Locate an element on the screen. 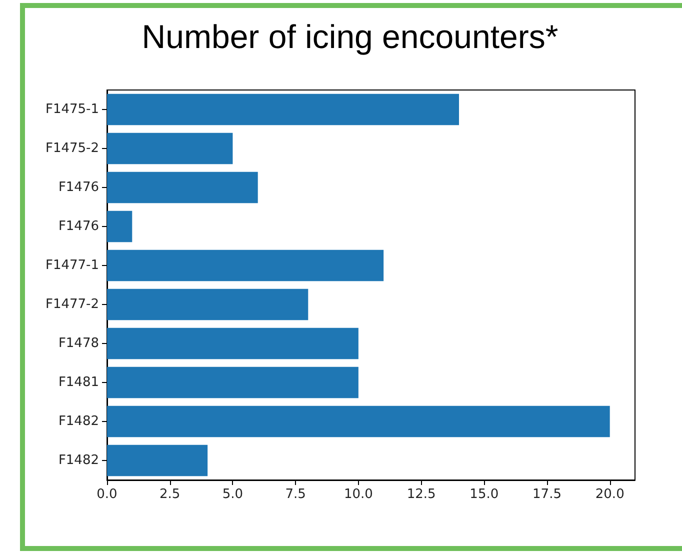  x-tick-label: 7.5 is located at coordinates (295, 494).